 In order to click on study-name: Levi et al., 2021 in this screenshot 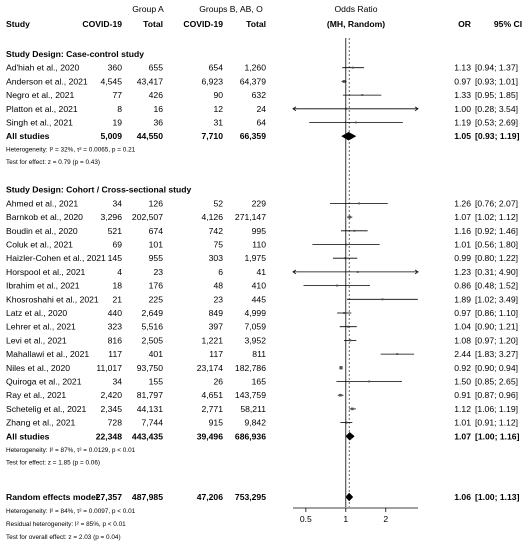, I will do `click(36, 340)`.